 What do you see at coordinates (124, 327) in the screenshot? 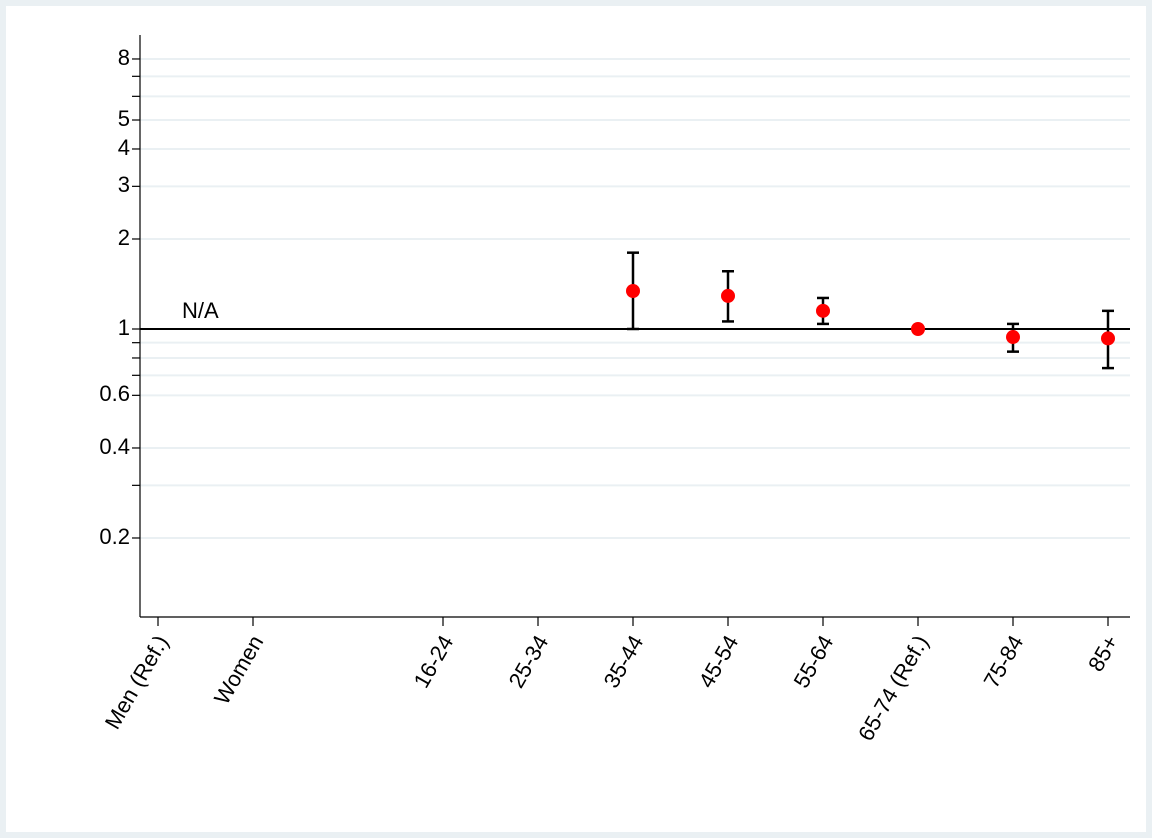
I see `y-tick-label: 1` at bounding box center [124, 327].